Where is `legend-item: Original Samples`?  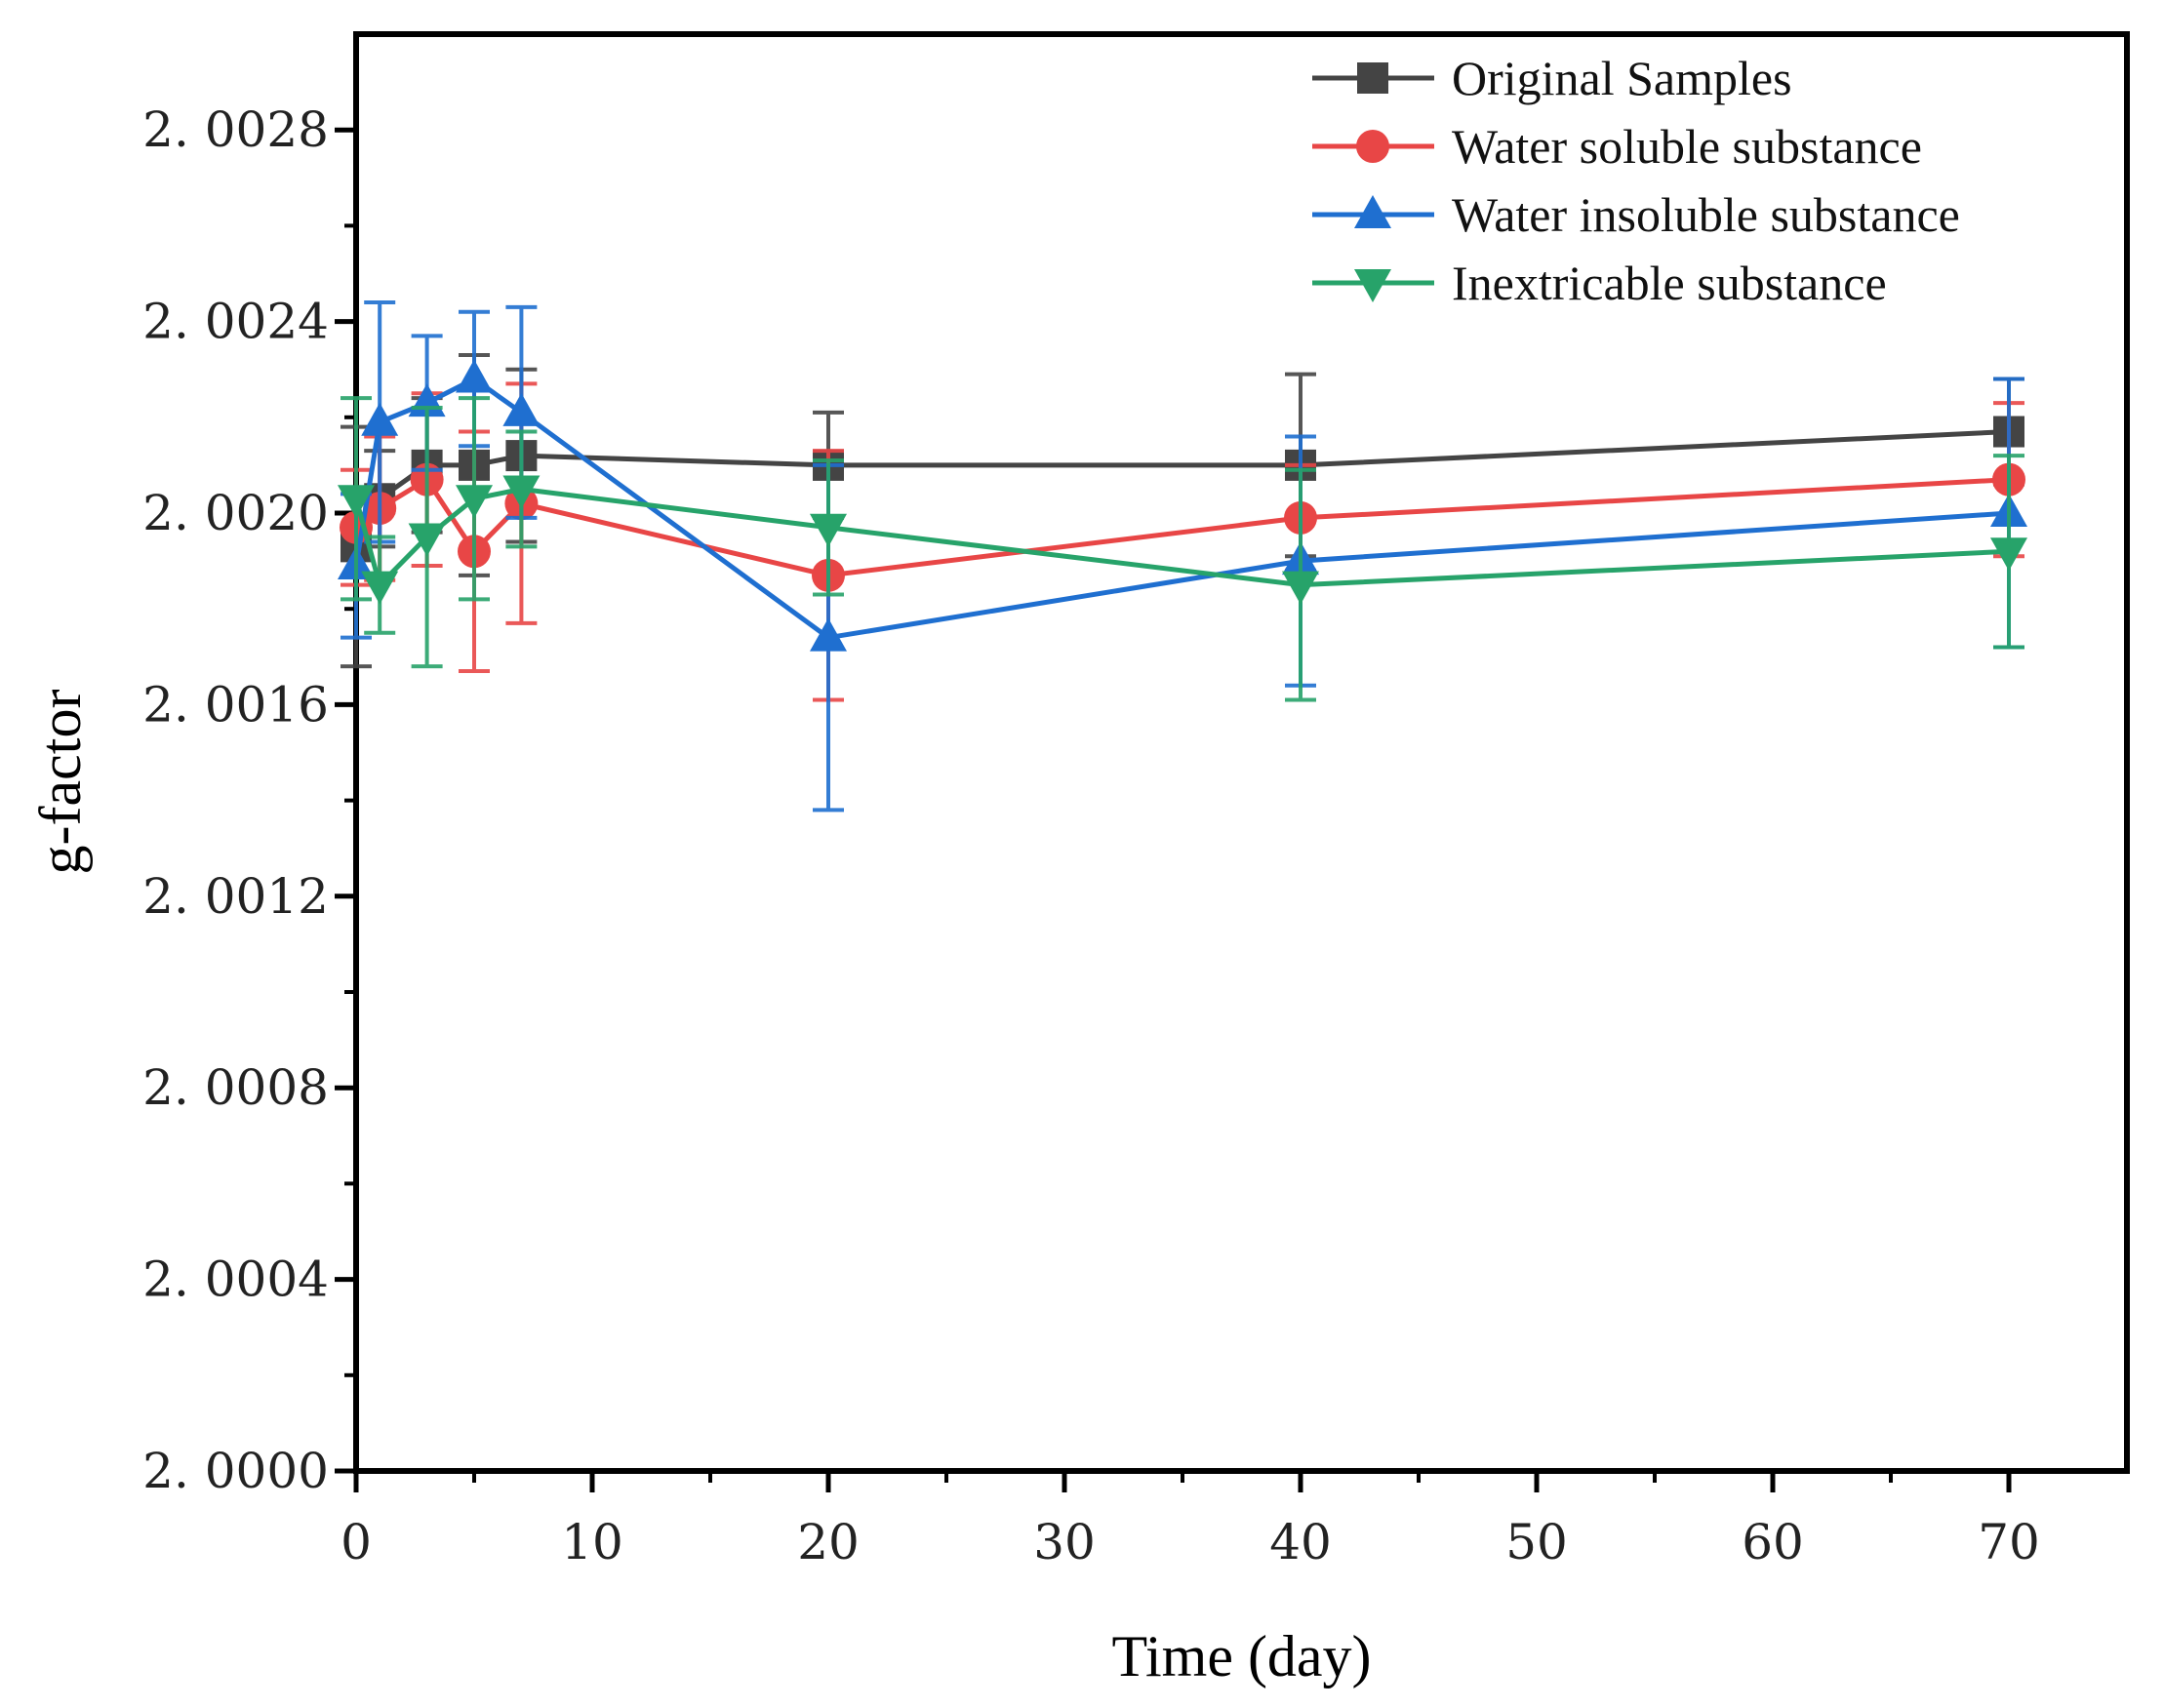 legend-item: Original Samples is located at coordinates (1552, 78).